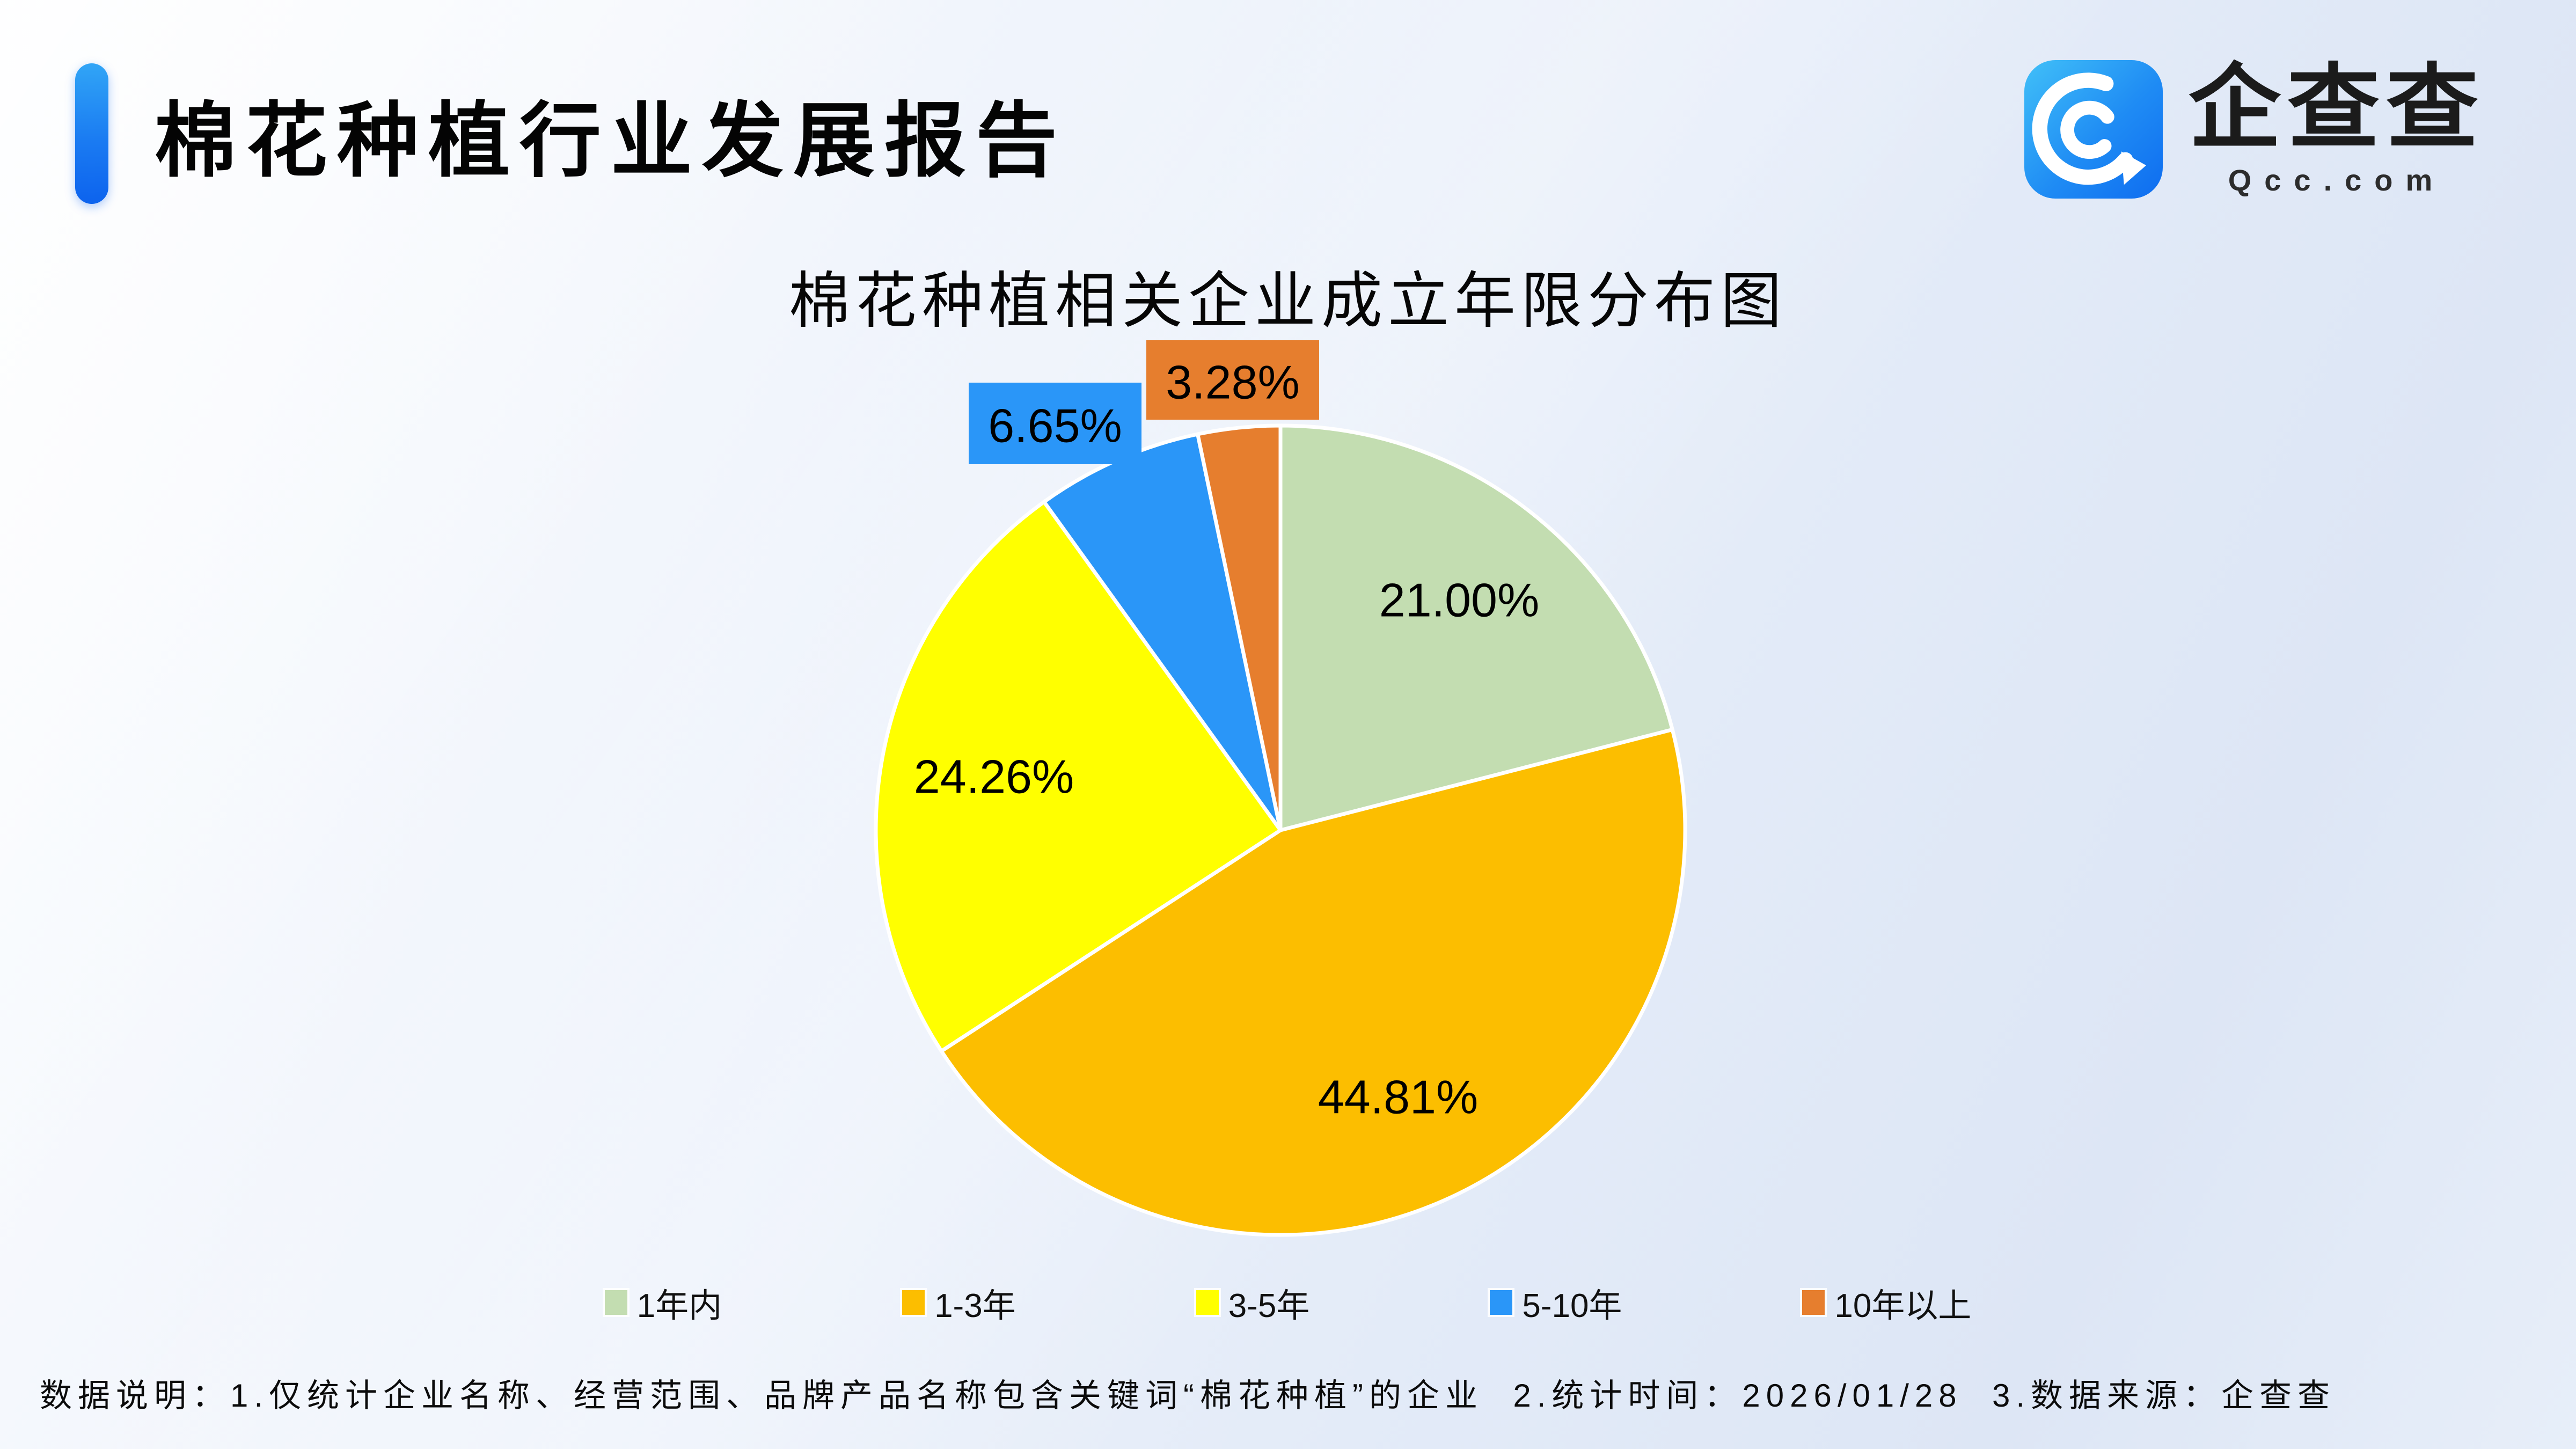  I want to click on pie-callout-label-5-10年: 6.65%, so click(1055, 425).